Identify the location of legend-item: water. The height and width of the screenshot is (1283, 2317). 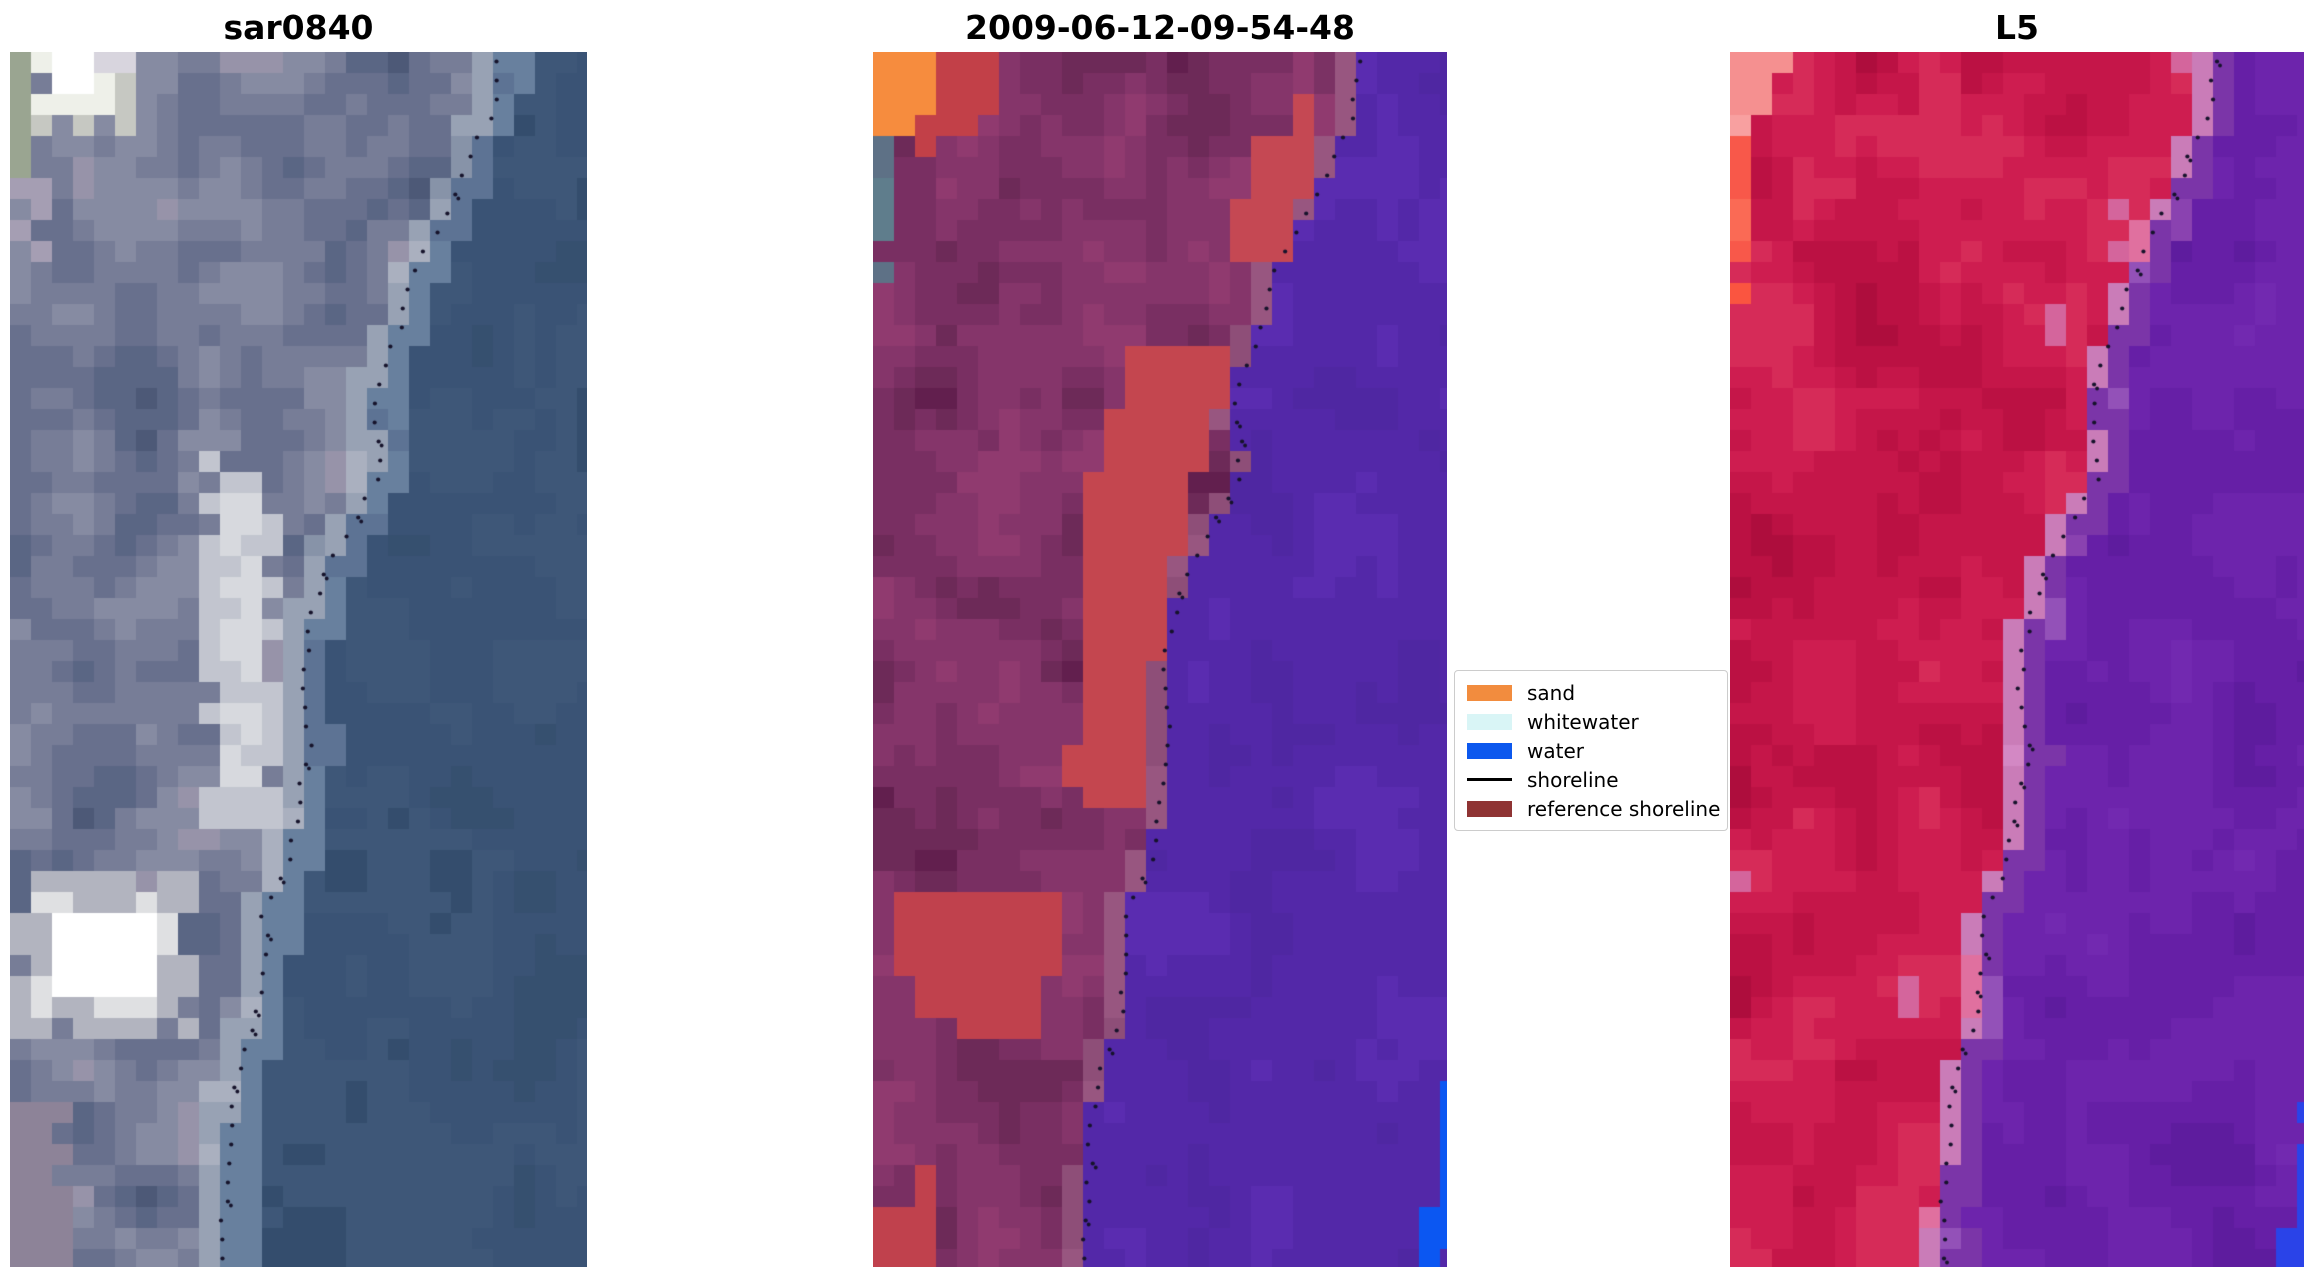
(1589, 750).